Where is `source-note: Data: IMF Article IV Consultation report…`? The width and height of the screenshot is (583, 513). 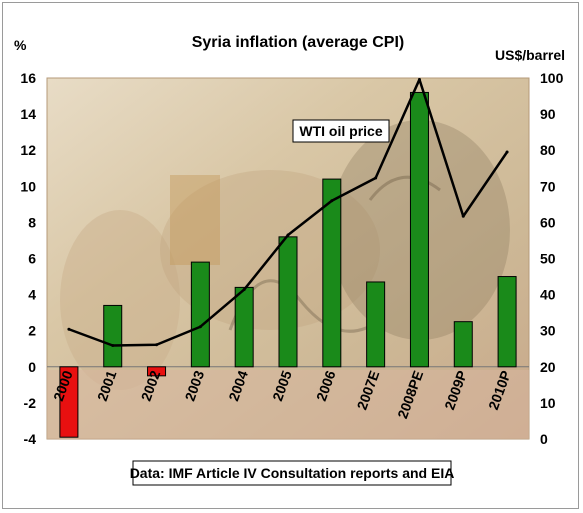 source-note: Data: IMF Article IV Consultation report… is located at coordinates (292, 473).